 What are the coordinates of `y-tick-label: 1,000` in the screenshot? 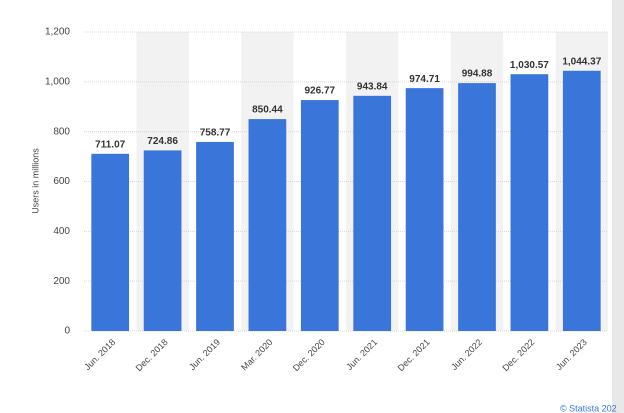 It's located at (57, 81).